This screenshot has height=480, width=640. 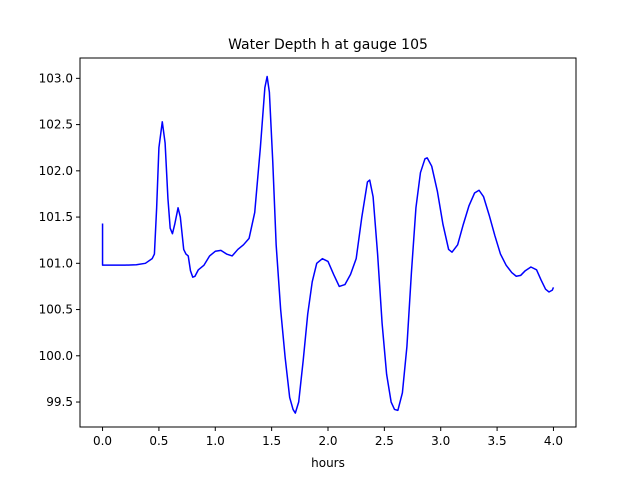 What do you see at coordinates (56, 171) in the screenshot?
I see `y-tick-label: 102.0` at bounding box center [56, 171].